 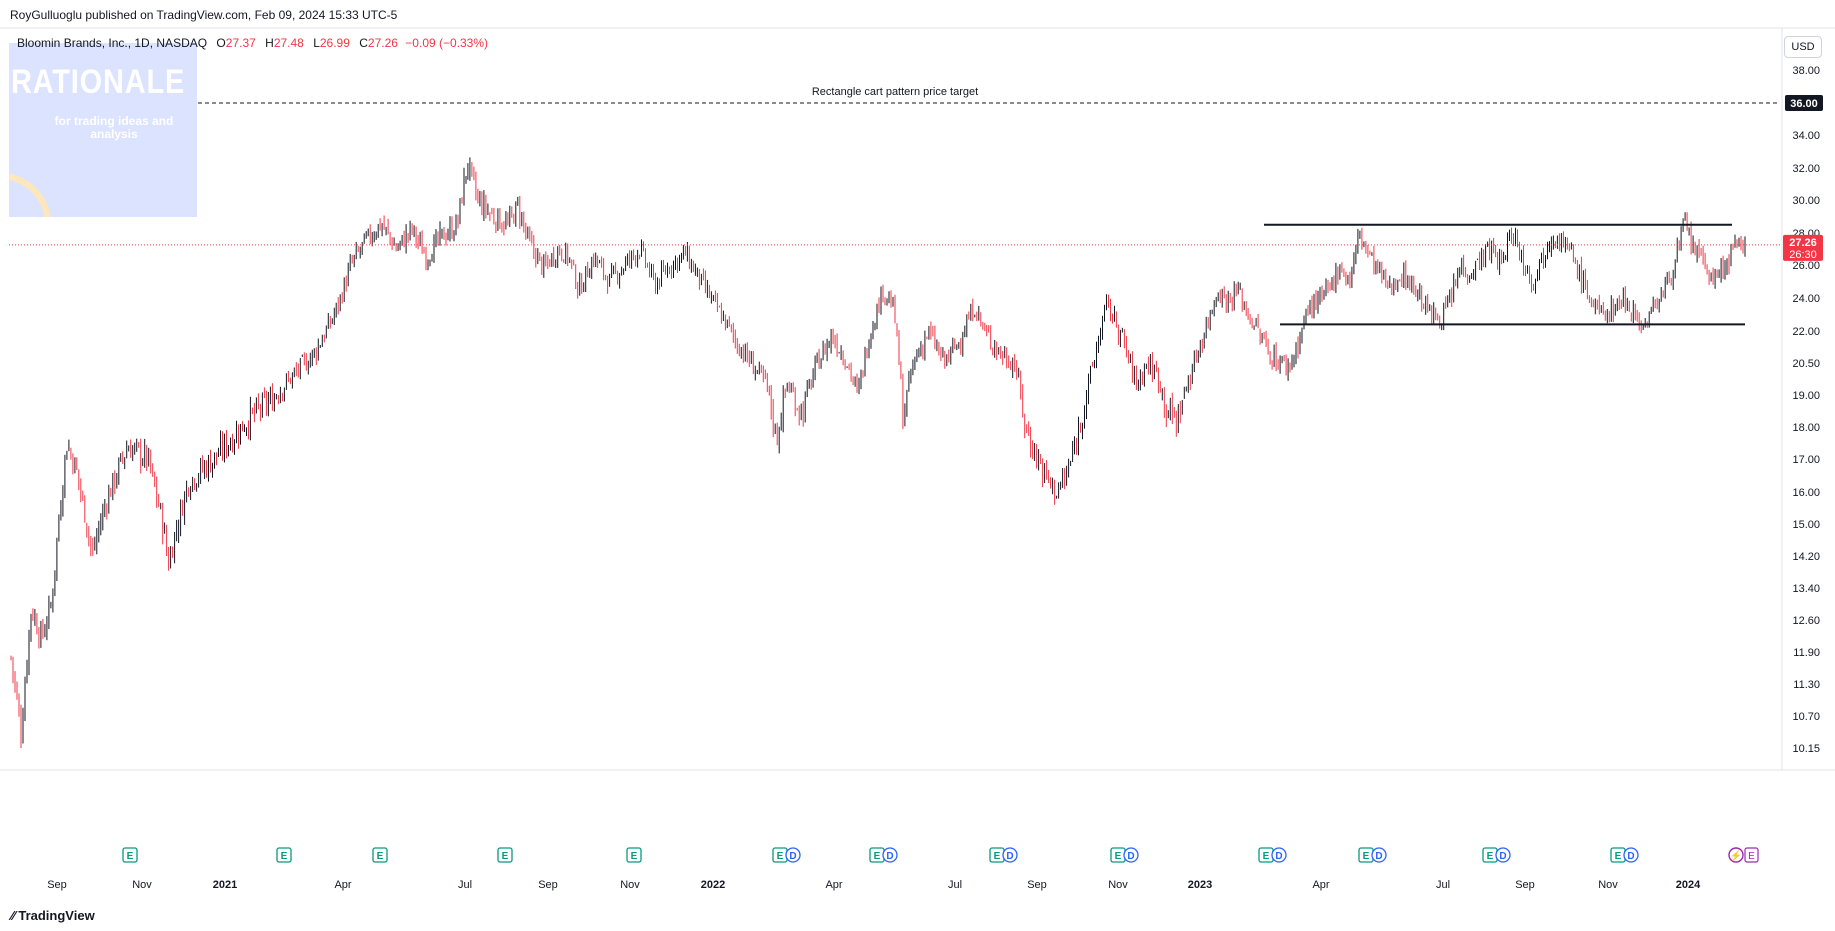 What do you see at coordinates (1806, 685) in the screenshot?
I see `y-axis-tick-label: 11.30` at bounding box center [1806, 685].